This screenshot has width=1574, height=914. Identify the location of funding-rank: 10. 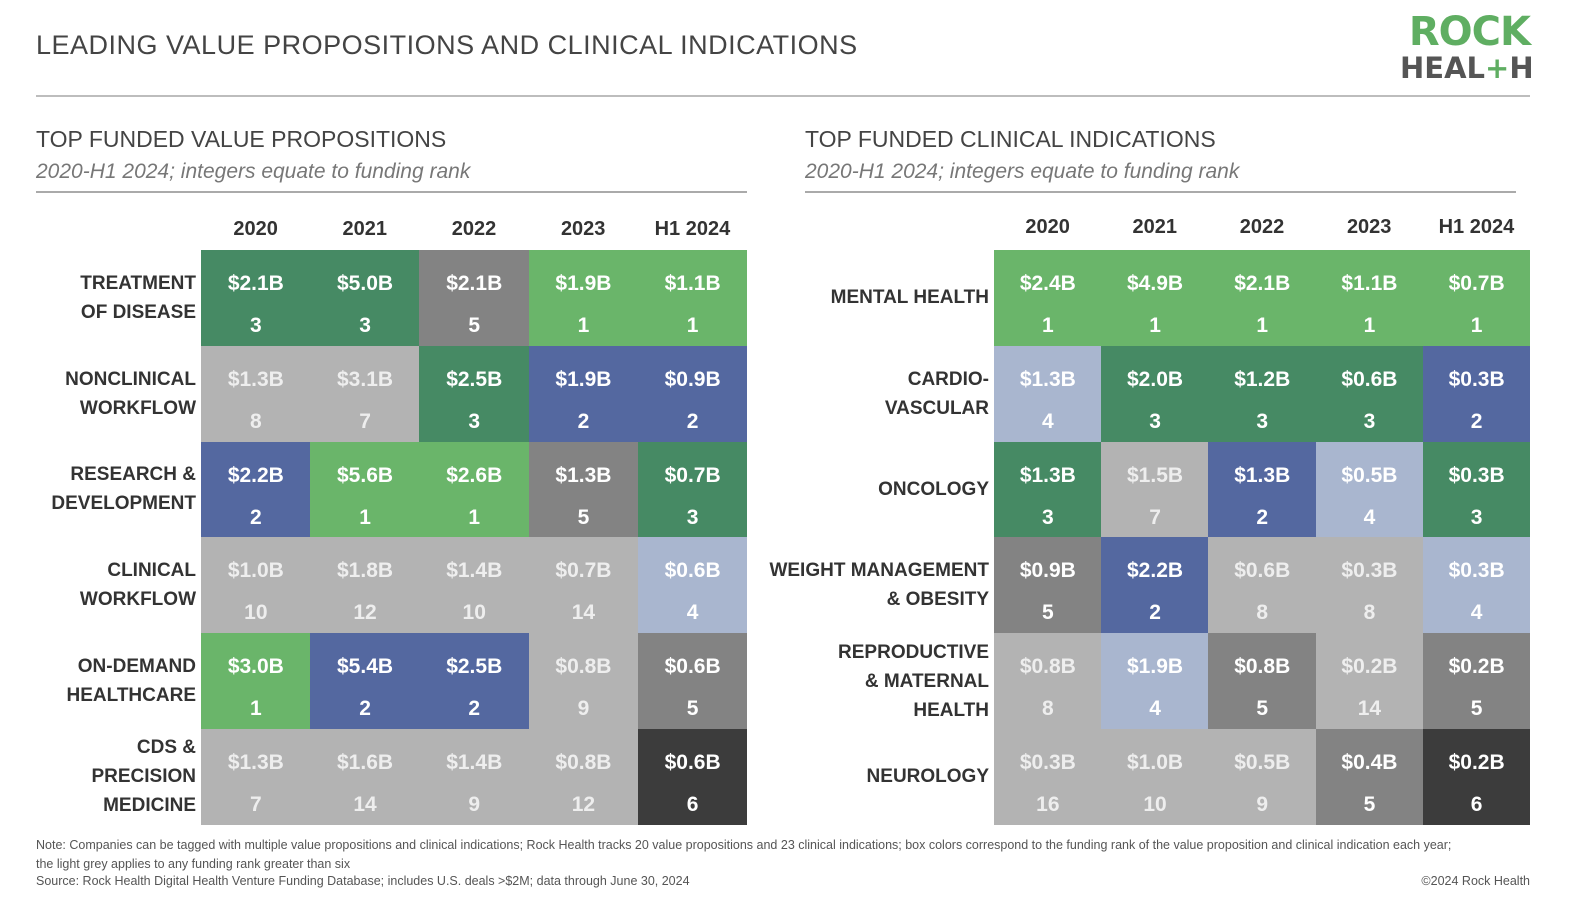
(474, 613).